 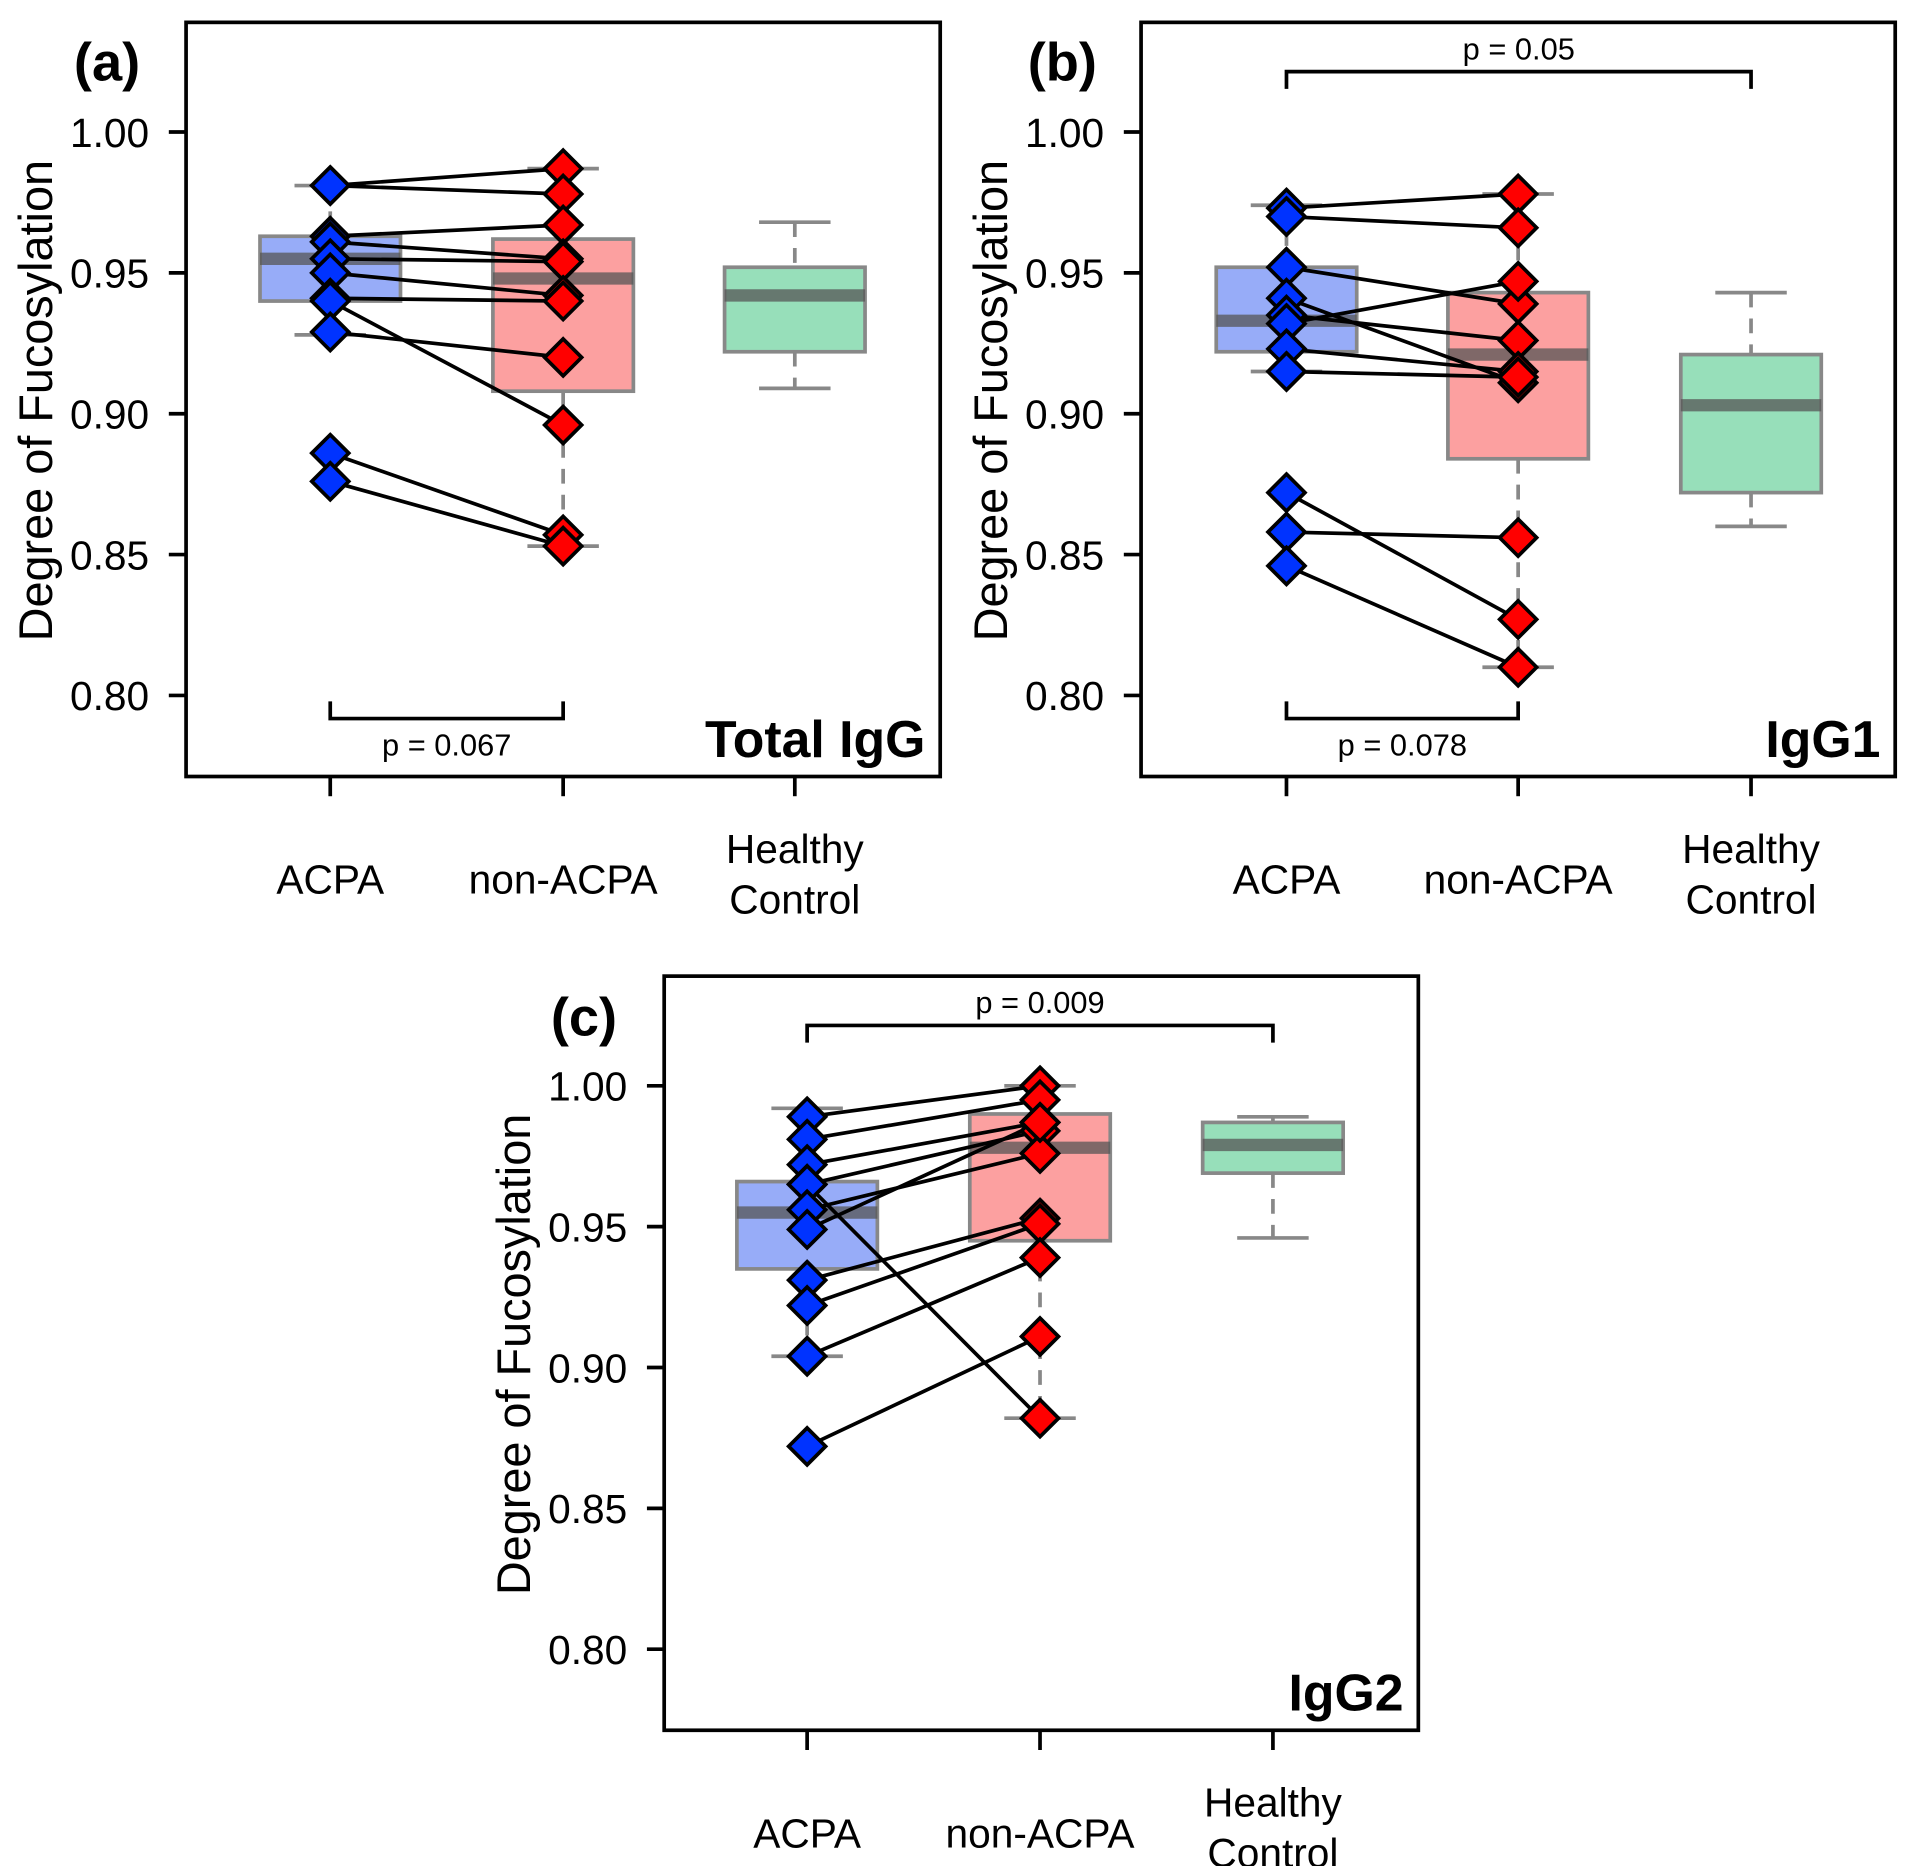 What do you see at coordinates (1519, 48) in the screenshot?
I see `p-value-label: p = 0.05` at bounding box center [1519, 48].